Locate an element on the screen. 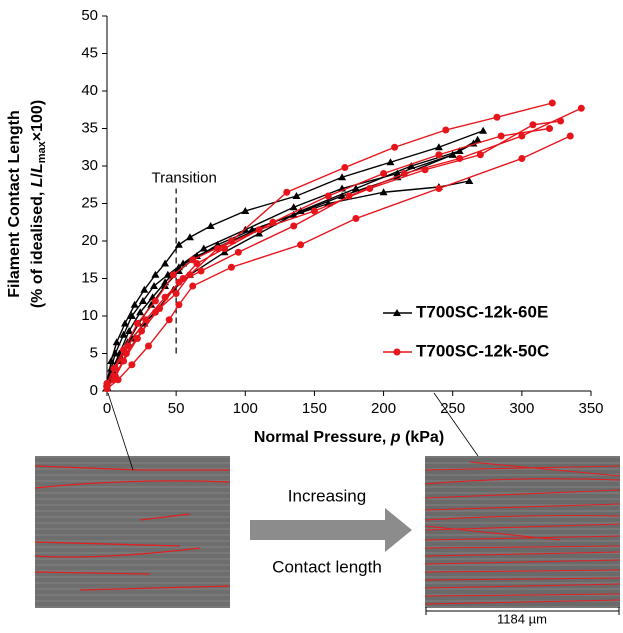  arrow is located at coordinates (331, 530).